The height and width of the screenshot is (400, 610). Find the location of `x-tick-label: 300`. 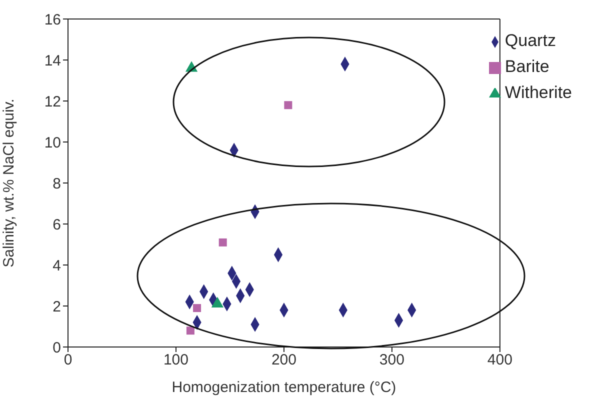

x-tick-label: 300 is located at coordinates (391, 360).